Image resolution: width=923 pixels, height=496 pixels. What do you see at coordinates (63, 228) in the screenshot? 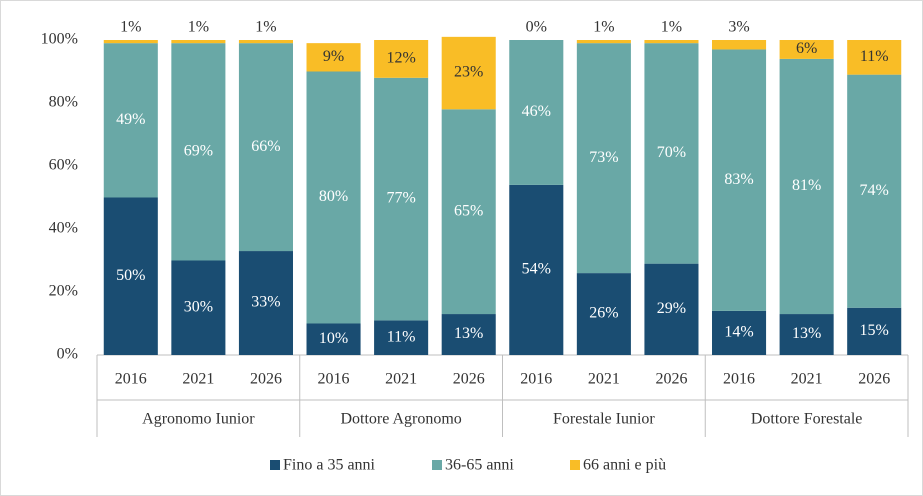
I see `y-tick-label: 40%` at bounding box center [63, 228].